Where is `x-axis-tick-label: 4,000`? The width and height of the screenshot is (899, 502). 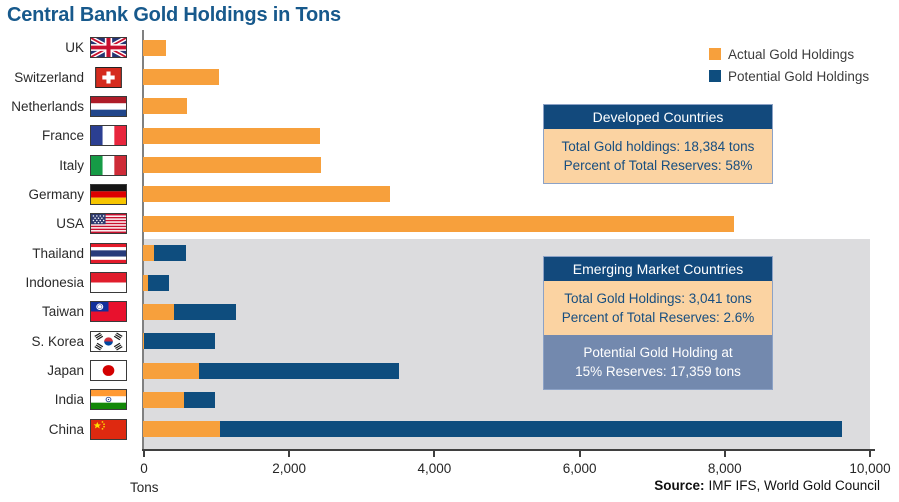 x-axis-tick-label: 4,000 is located at coordinates (434, 468).